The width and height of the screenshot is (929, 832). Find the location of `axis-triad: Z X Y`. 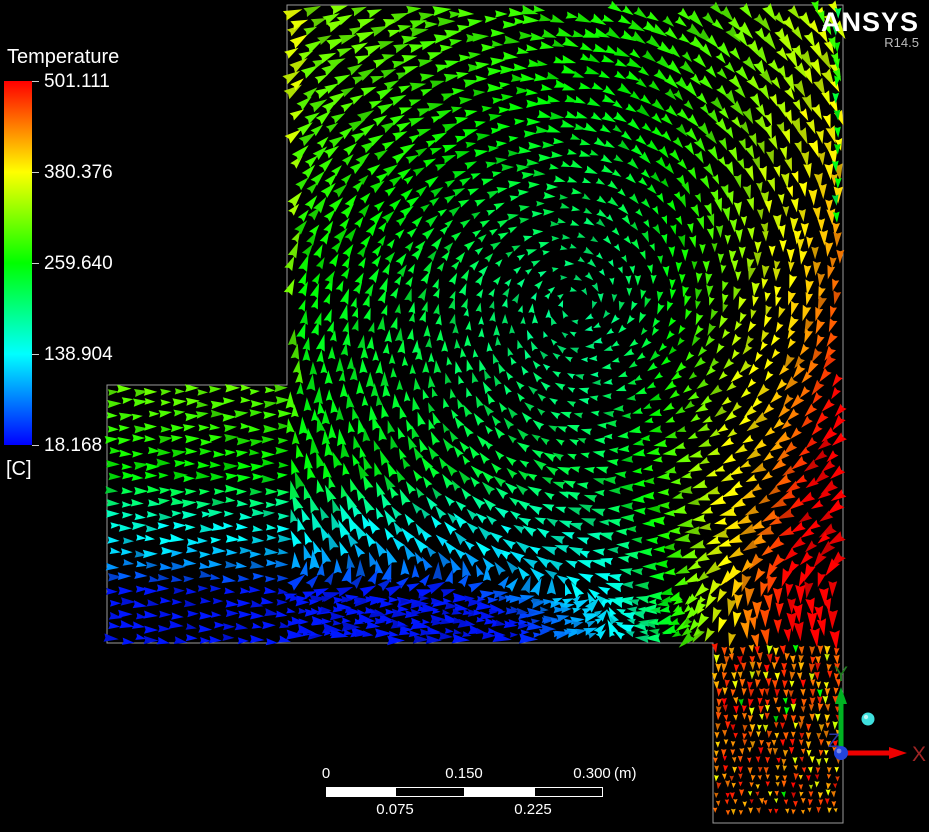

axis-triad: Z X Y is located at coordinates (877, 714).